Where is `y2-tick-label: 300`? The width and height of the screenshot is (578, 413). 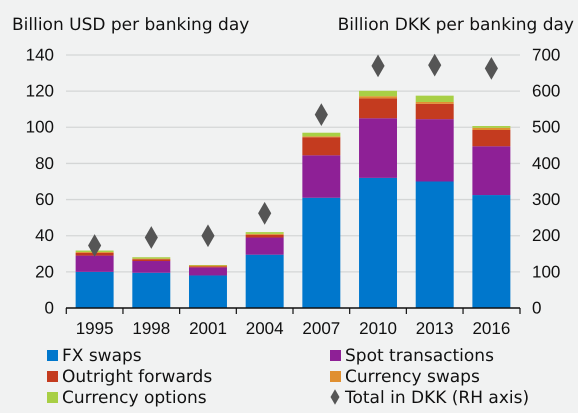
y2-tick-label: 300 is located at coordinates (546, 200).